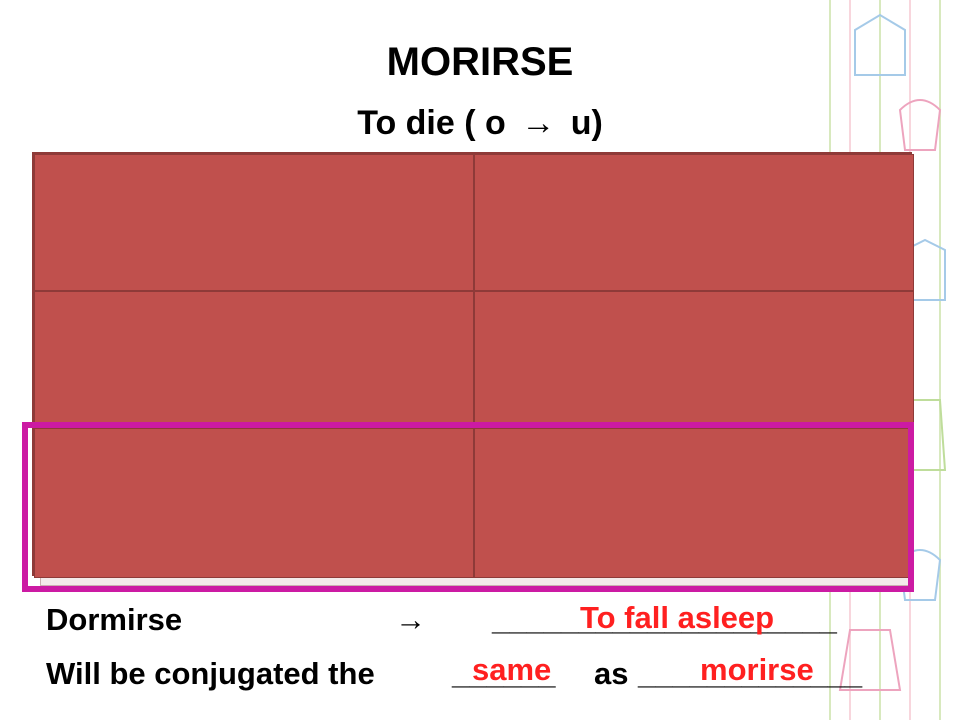 Image resolution: width=960 pixels, height=720 pixels. What do you see at coordinates (512, 669) in the screenshot?
I see `answer-same: same` at bounding box center [512, 669].